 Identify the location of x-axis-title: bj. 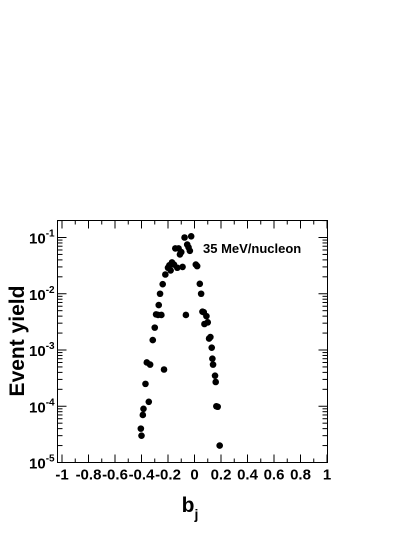
(190, 508).